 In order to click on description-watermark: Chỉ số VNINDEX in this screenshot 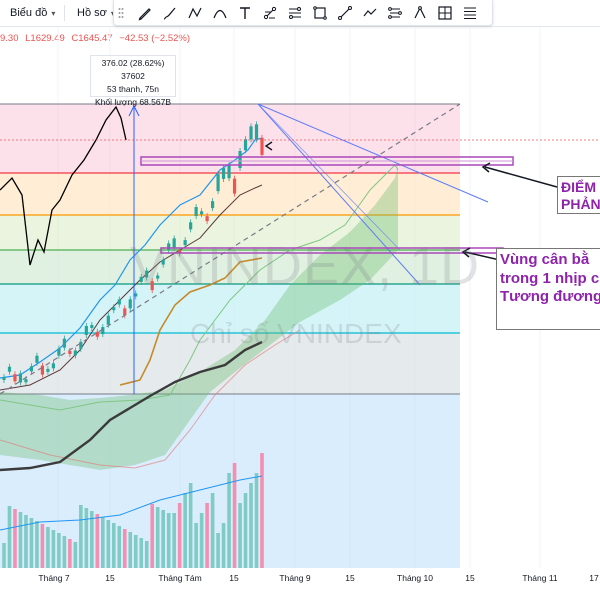, I will do `click(296, 333)`.